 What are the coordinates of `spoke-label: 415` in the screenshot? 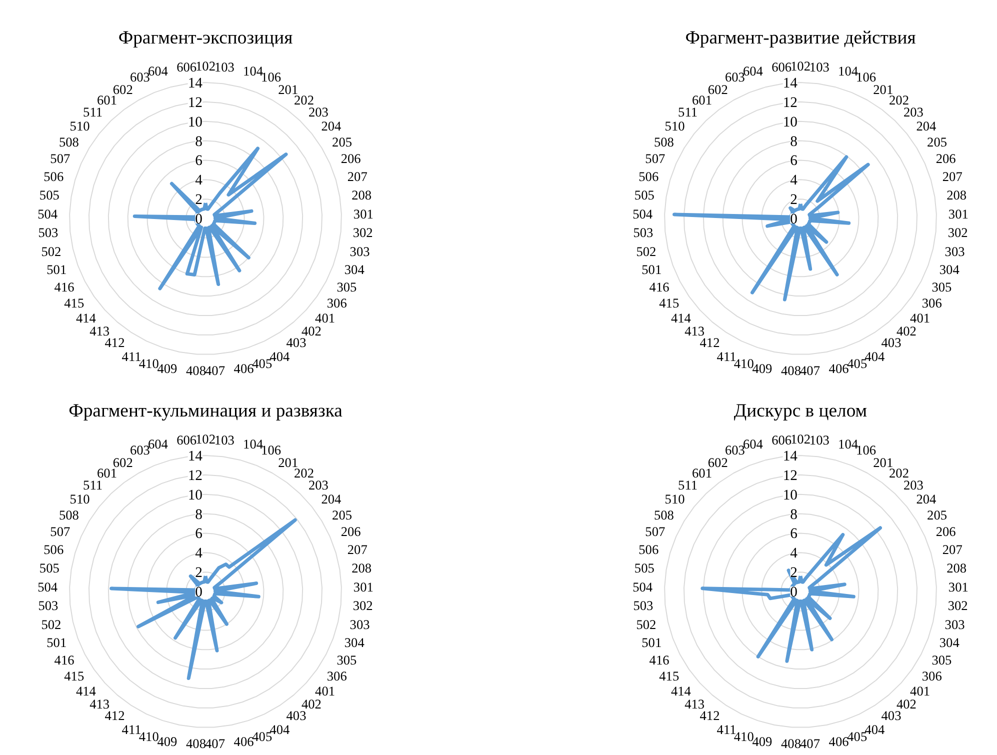 It's located at (669, 676).